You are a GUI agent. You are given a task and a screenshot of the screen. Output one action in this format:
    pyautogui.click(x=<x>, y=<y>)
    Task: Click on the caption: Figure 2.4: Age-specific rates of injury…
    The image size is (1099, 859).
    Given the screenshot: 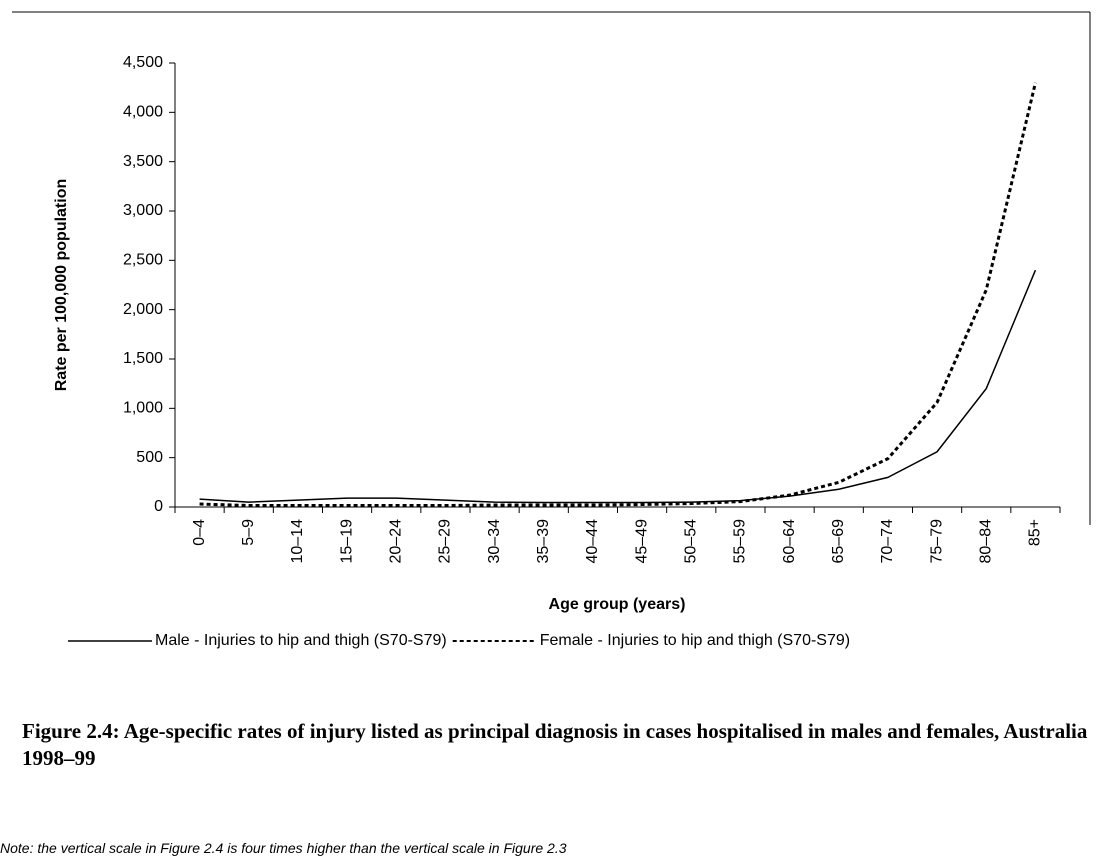 What is the action you would take?
    pyautogui.click(x=555, y=744)
    